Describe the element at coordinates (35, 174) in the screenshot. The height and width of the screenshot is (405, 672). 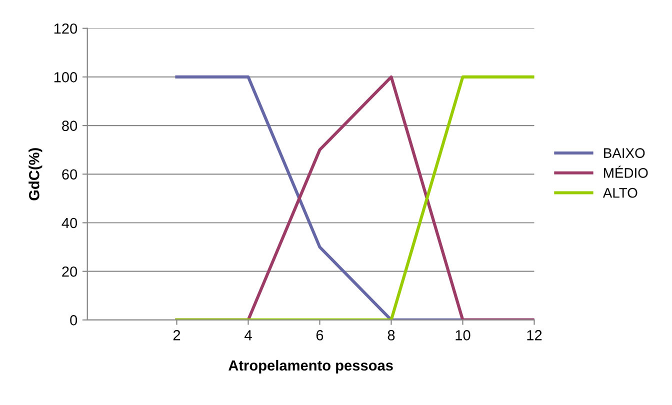
I see `y-axis-title: GdC(%)` at that location.